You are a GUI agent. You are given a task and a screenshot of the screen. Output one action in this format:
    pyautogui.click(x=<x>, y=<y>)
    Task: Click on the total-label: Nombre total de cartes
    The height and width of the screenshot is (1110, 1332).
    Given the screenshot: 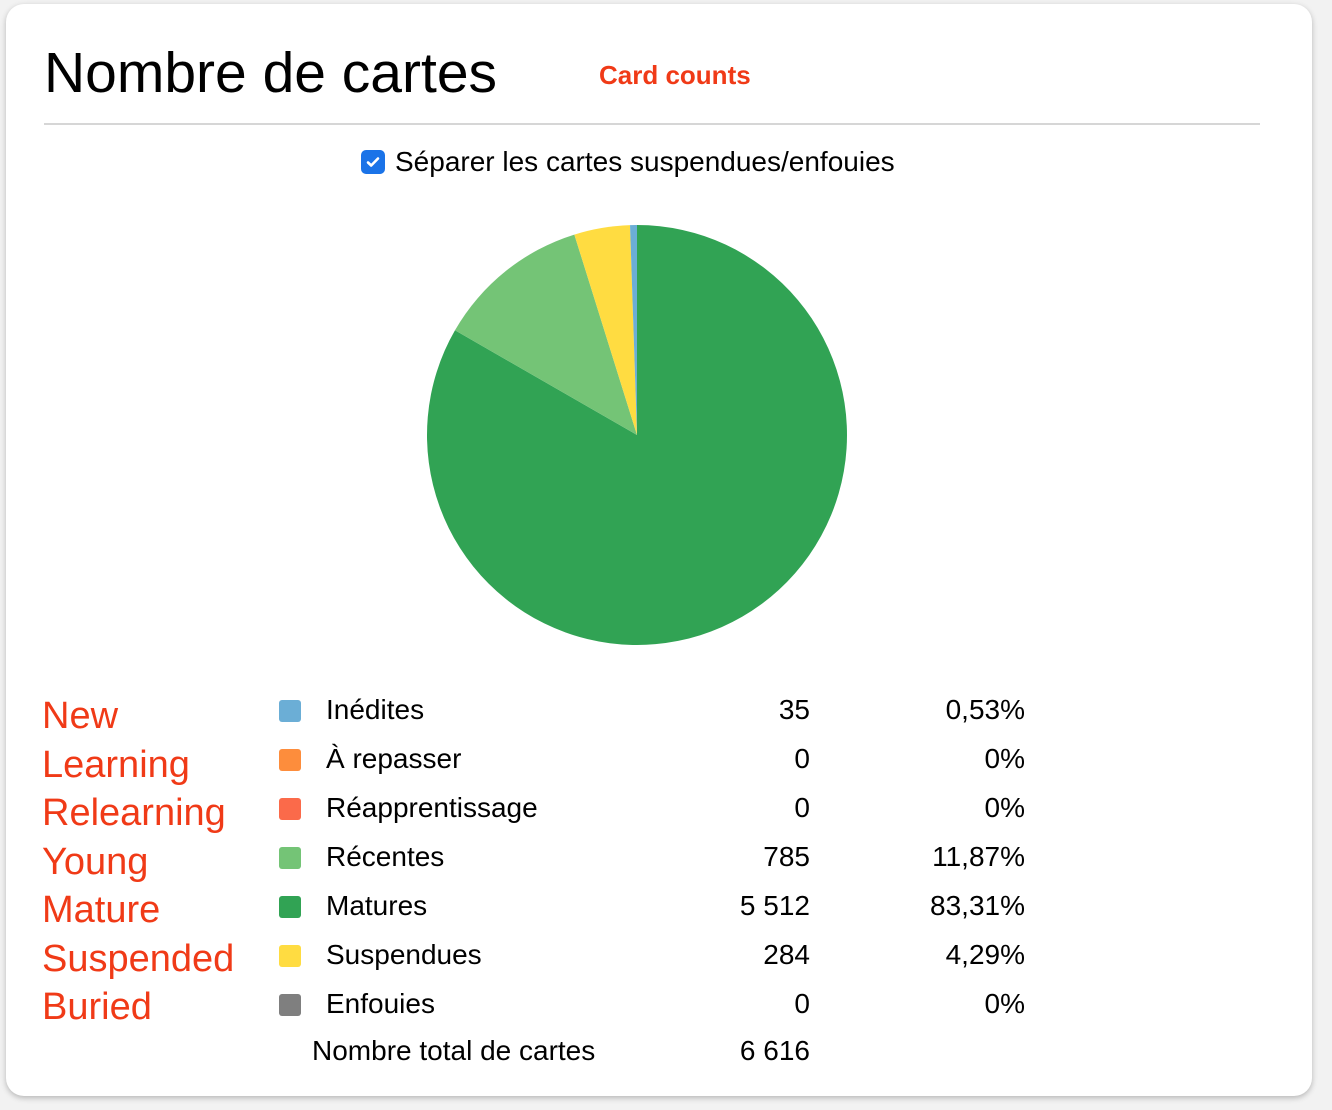 What is the action you would take?
    pyautogui.click(x=454, y=1050)
    